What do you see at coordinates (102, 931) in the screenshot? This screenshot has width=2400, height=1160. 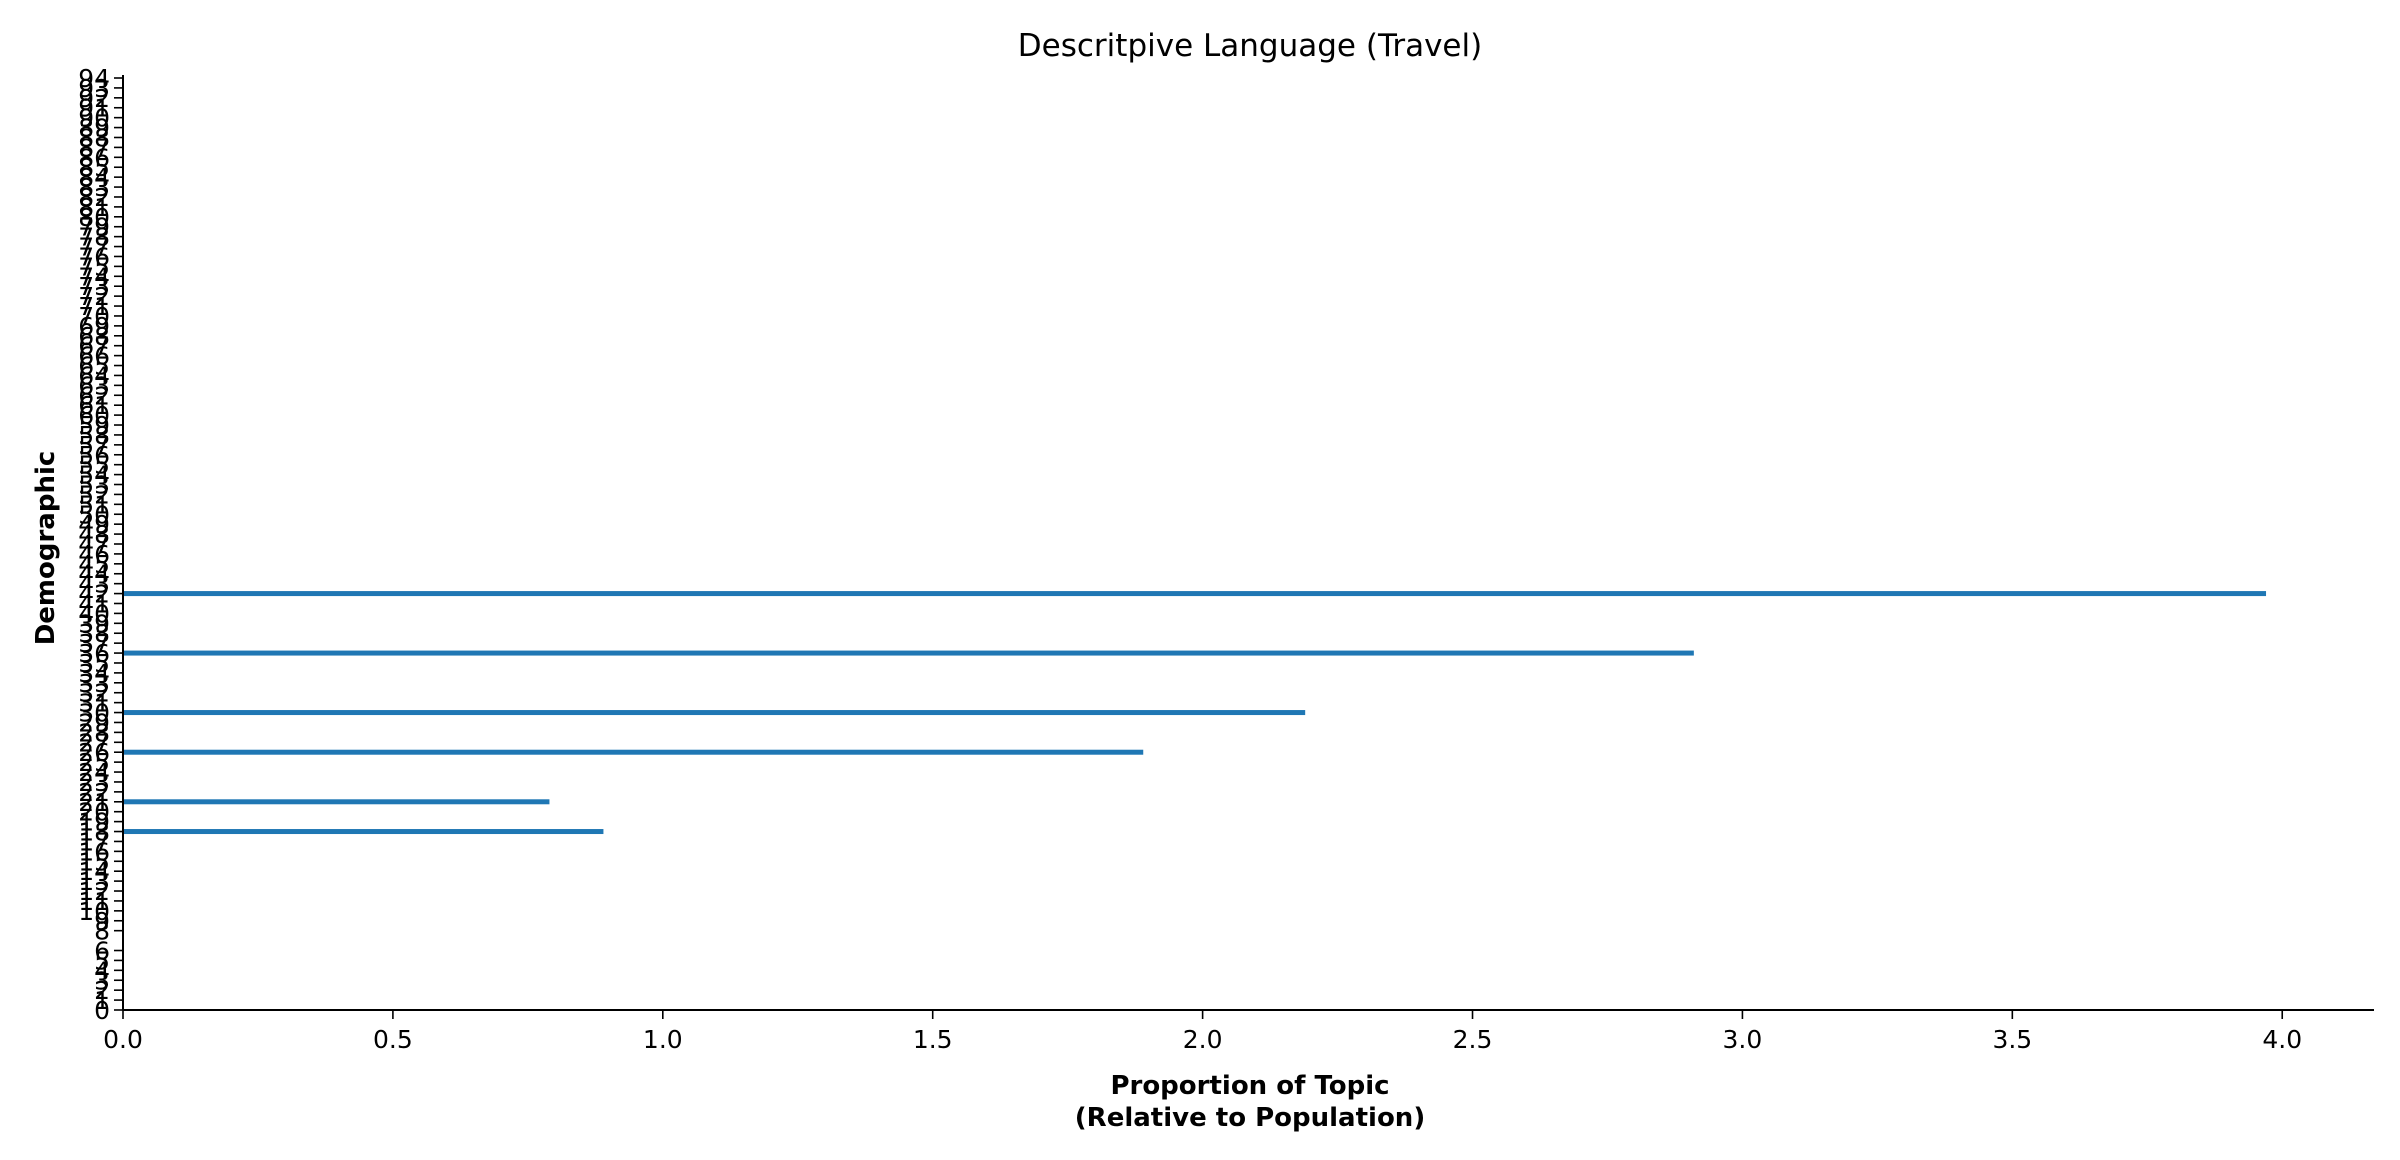 I see `y-tick-label: 8` at bounding box center [102, 931].